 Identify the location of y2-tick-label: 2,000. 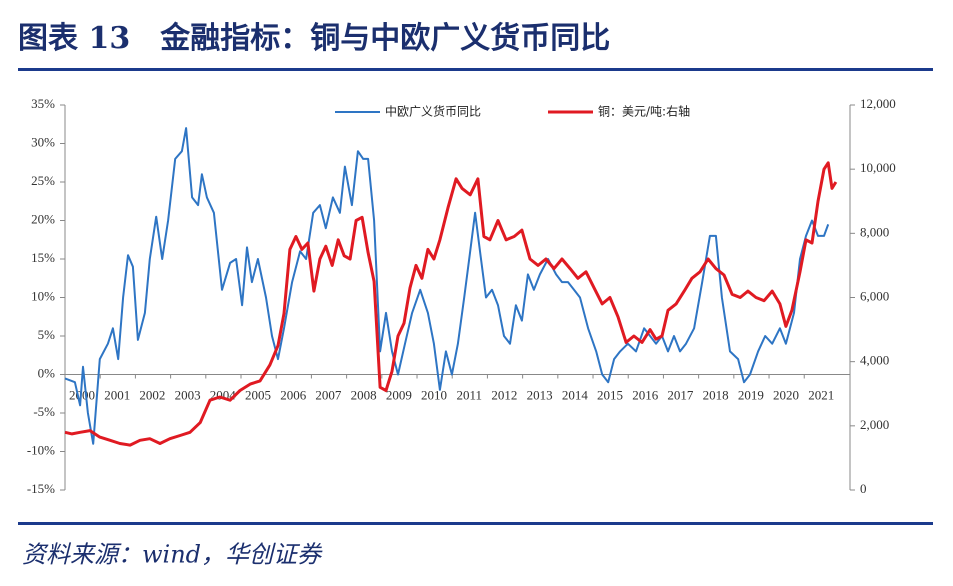
(874, 424).